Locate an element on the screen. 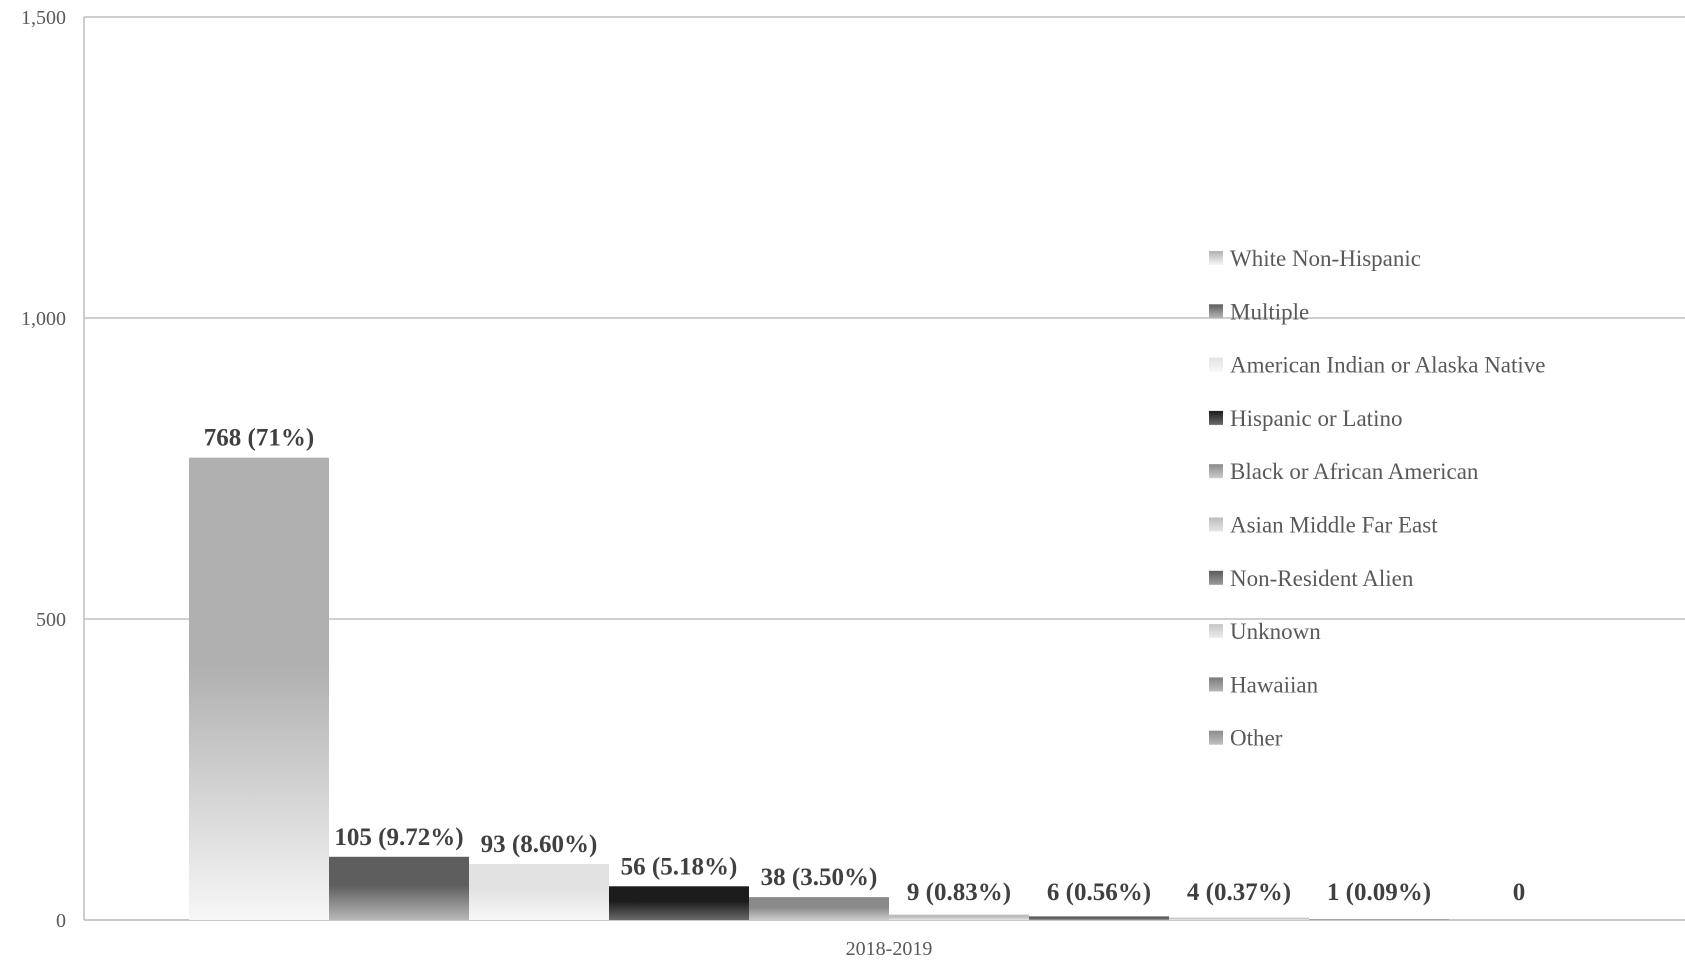 Image resolution: width=1685 pixels, height=963 pixels. legend-label: Non-Resident Alien is located at coordinates (1322, 578).